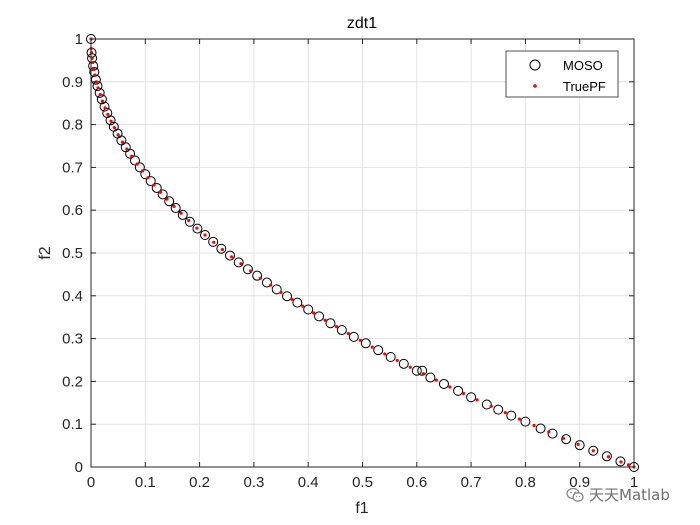  I want to click on x-tick-label: 0.7, so click(471, 482).